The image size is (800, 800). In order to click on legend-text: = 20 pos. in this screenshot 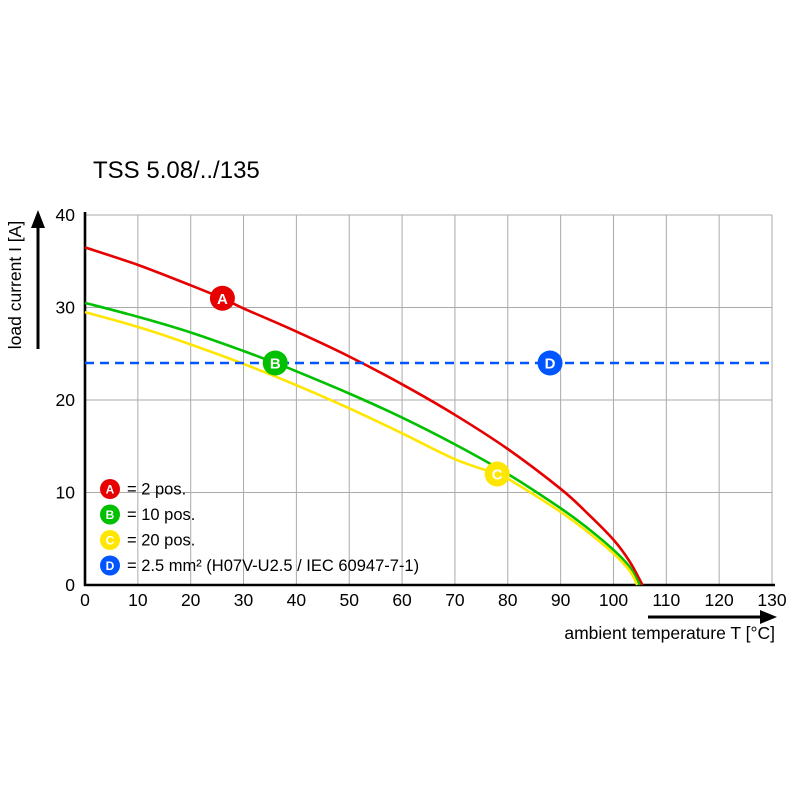, I will do `click(161, 541)`.